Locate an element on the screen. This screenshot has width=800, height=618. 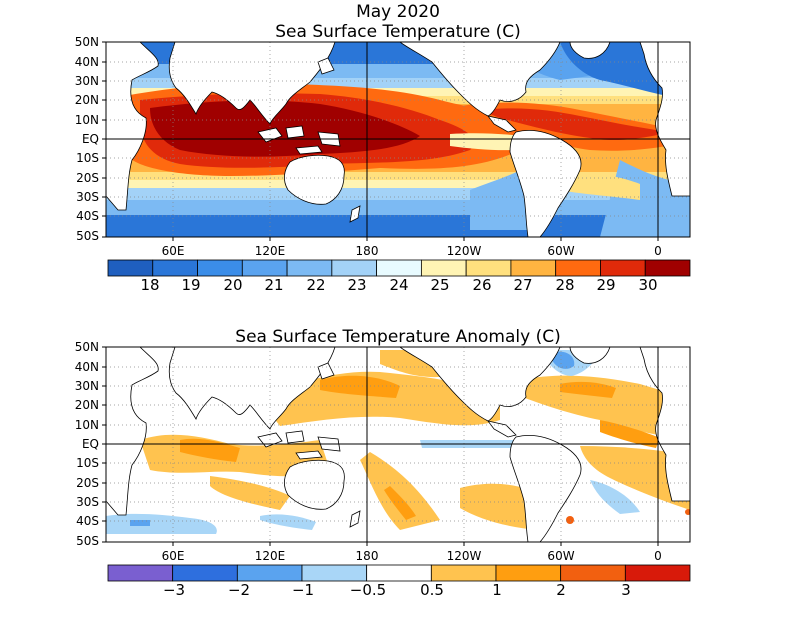
colorbar-label: 26 is located at coordinates (482, 285).